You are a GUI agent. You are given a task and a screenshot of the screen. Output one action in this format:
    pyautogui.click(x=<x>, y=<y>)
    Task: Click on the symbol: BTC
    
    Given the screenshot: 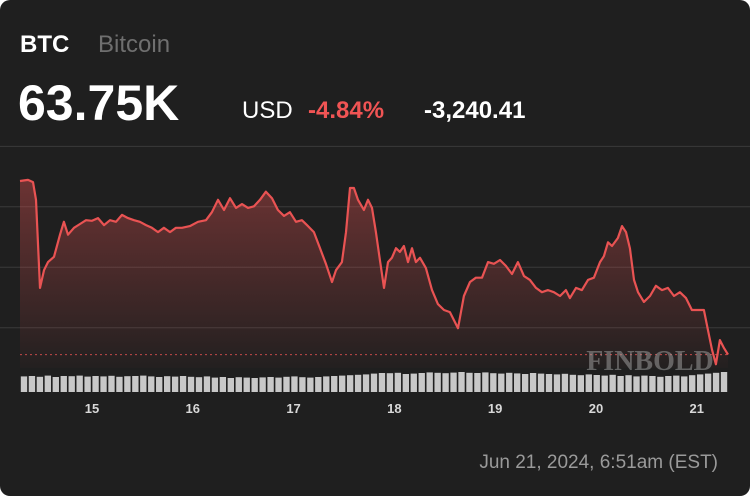 What is the action you would take?
    pyautogui.click(x=44, y=44)
    